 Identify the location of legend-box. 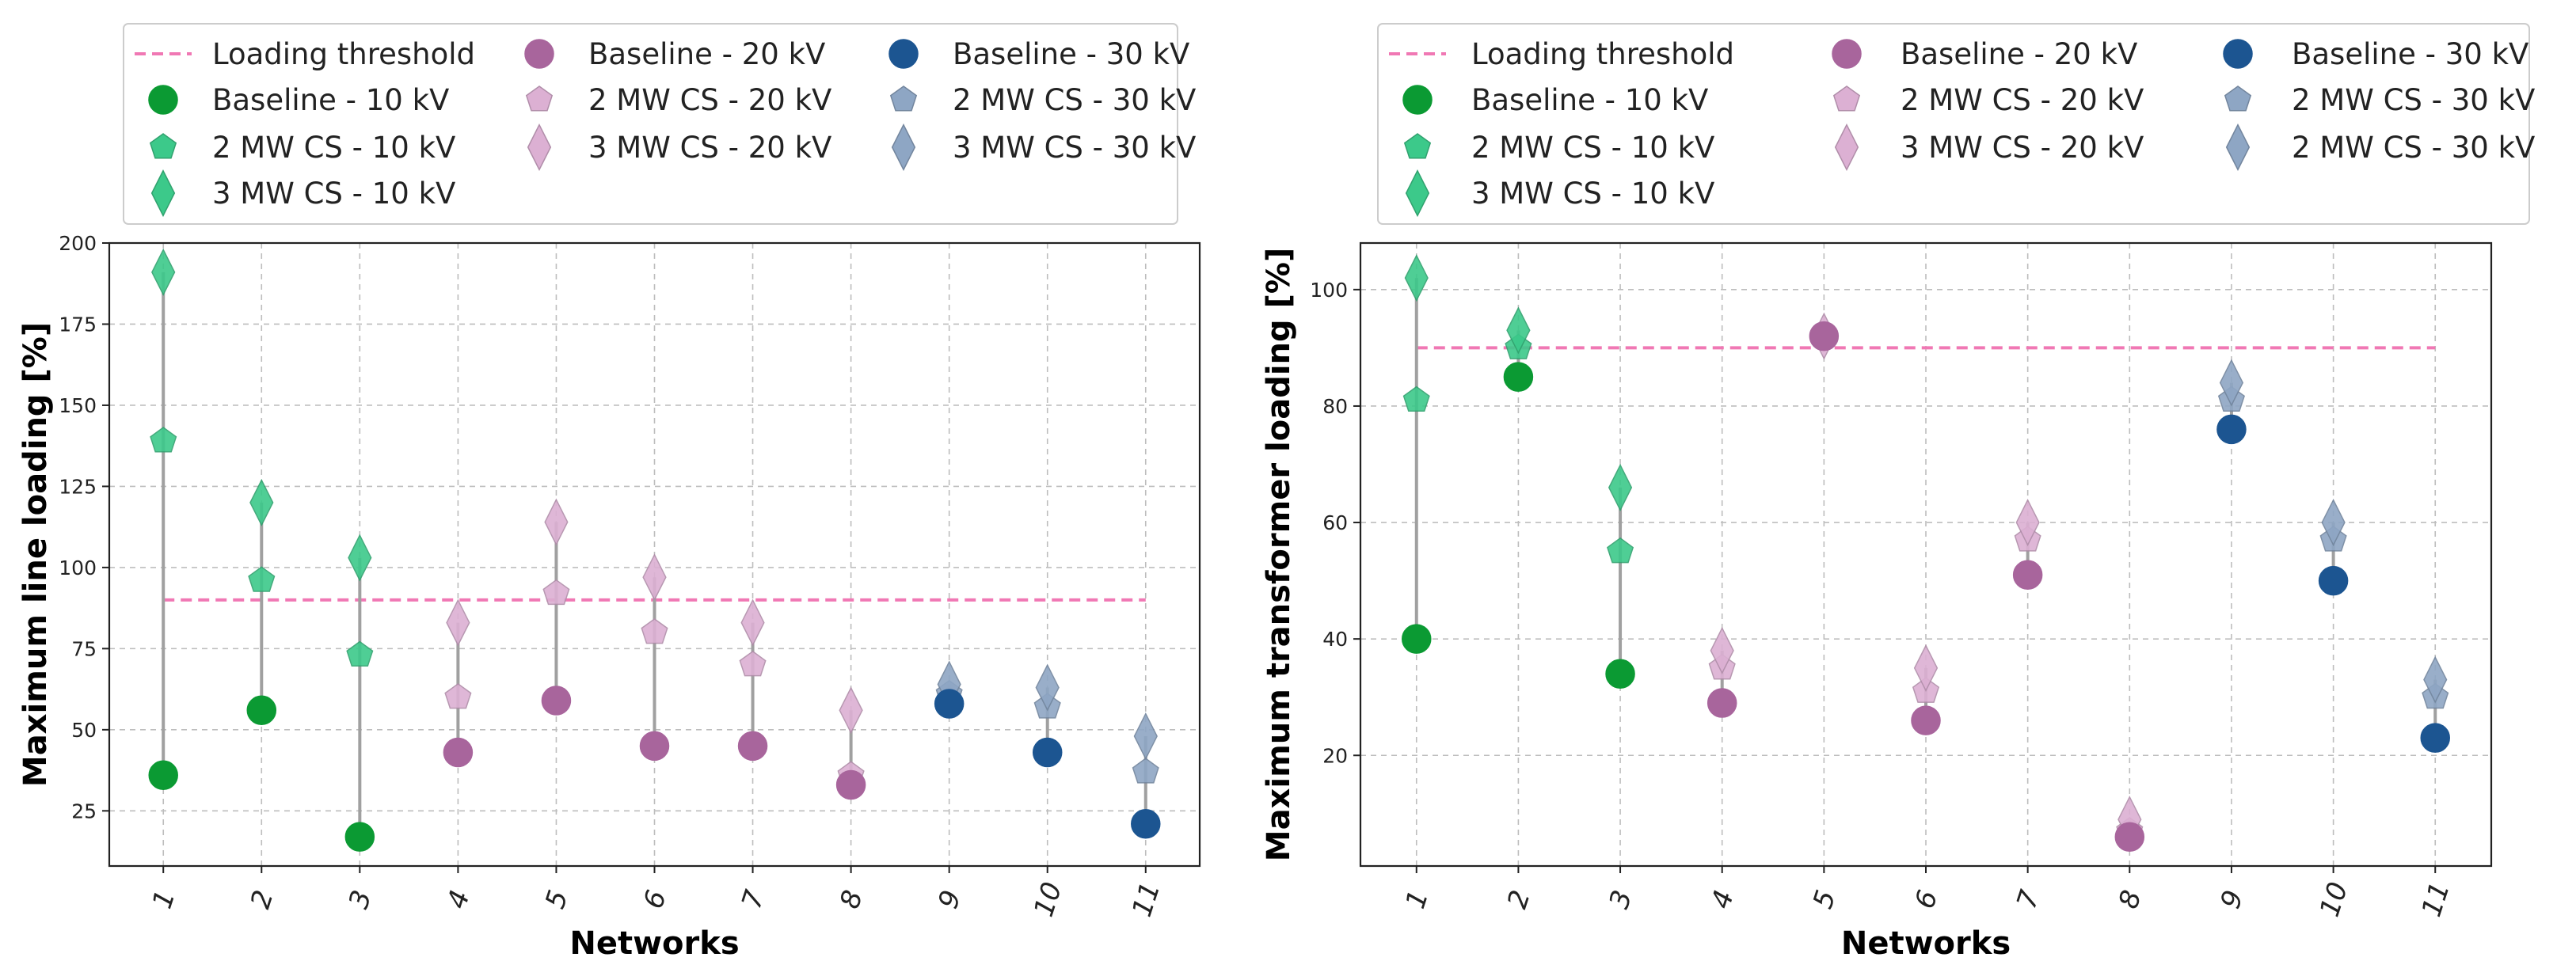
(1953, 124).